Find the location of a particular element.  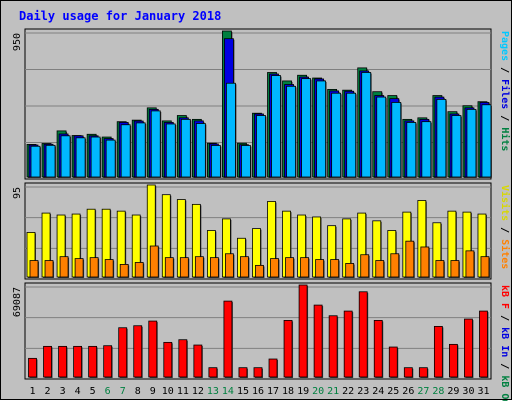

x-tick-label: 16 is located at coordinates (258, 391).